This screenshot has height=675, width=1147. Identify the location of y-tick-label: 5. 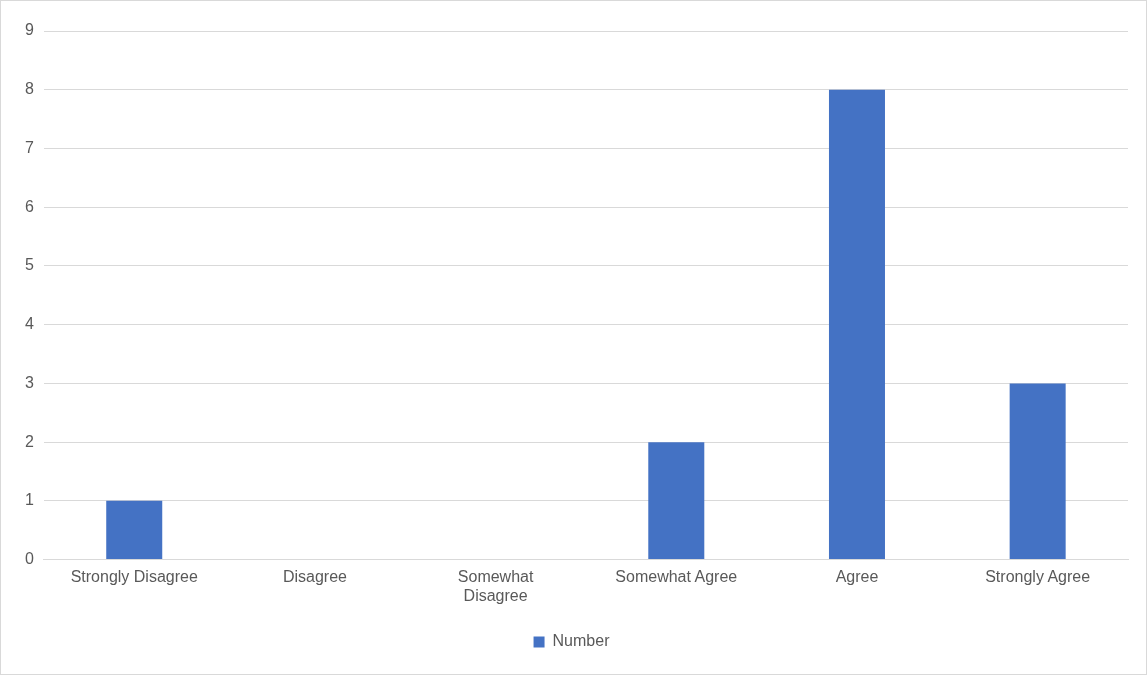
(29, 265).